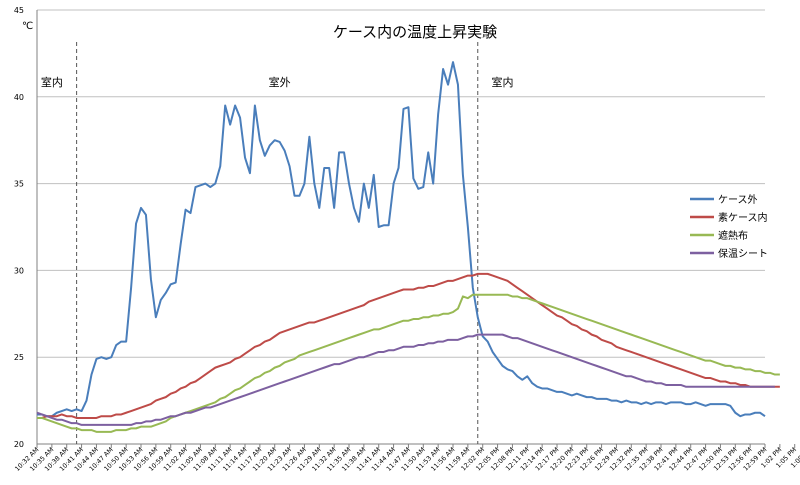  I want to click on y-tick-label: 25, so click(19, 357).